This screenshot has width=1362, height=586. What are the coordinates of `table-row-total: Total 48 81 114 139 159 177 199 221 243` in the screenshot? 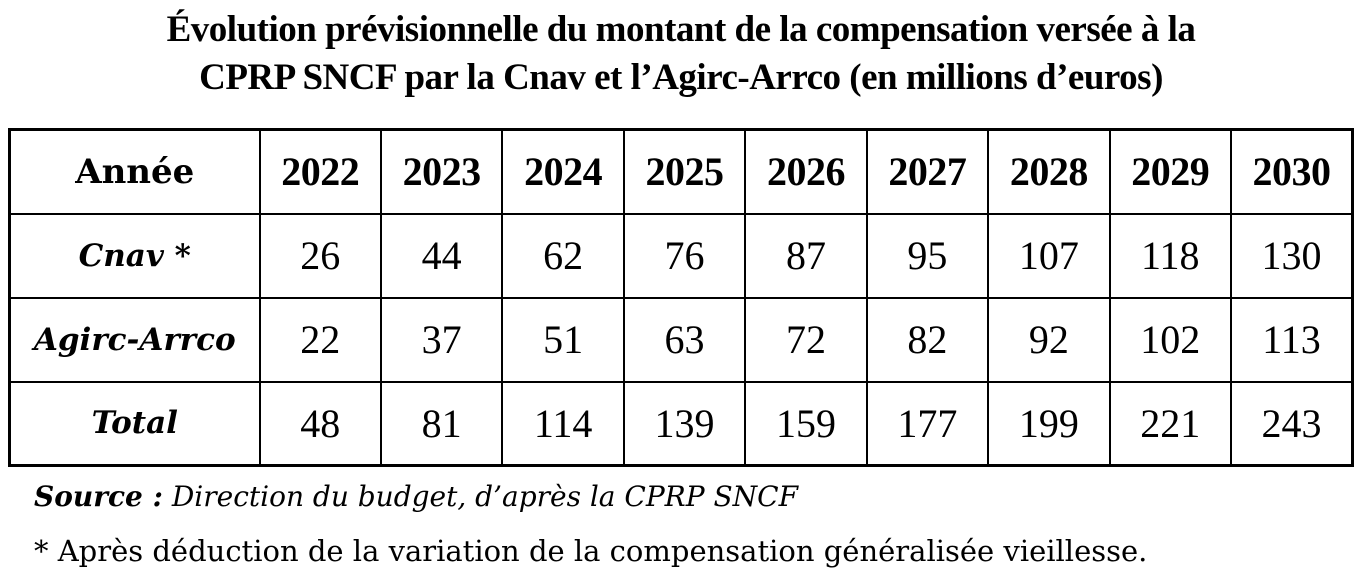 It's located at (681, 423).